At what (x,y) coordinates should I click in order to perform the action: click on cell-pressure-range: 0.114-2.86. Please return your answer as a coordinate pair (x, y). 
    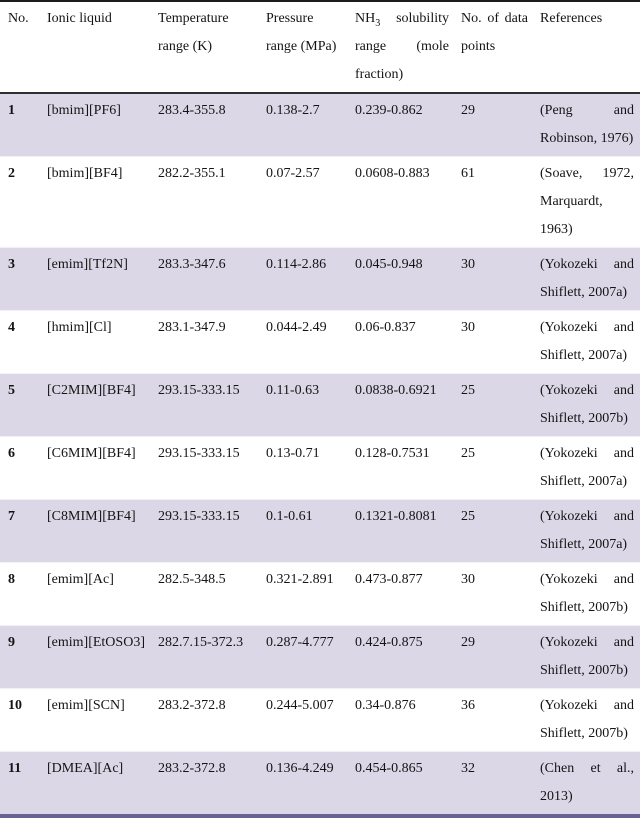
    Looking at the image, I should click on (296, 264).